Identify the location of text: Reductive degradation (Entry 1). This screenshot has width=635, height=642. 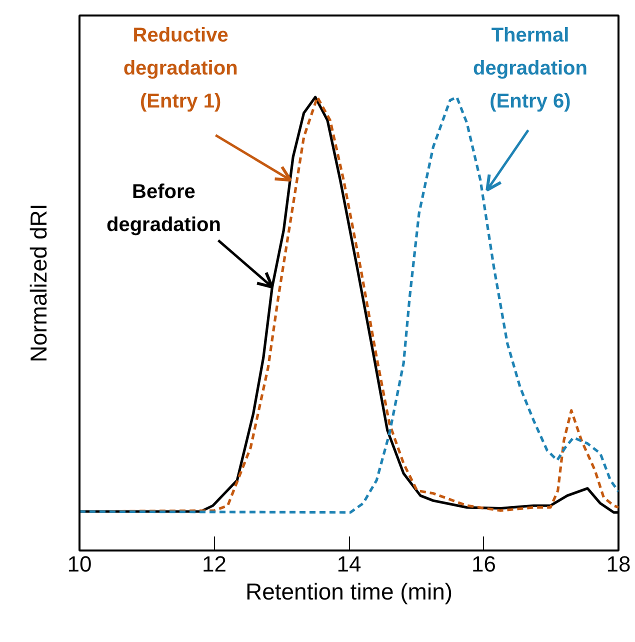
(180, 68).